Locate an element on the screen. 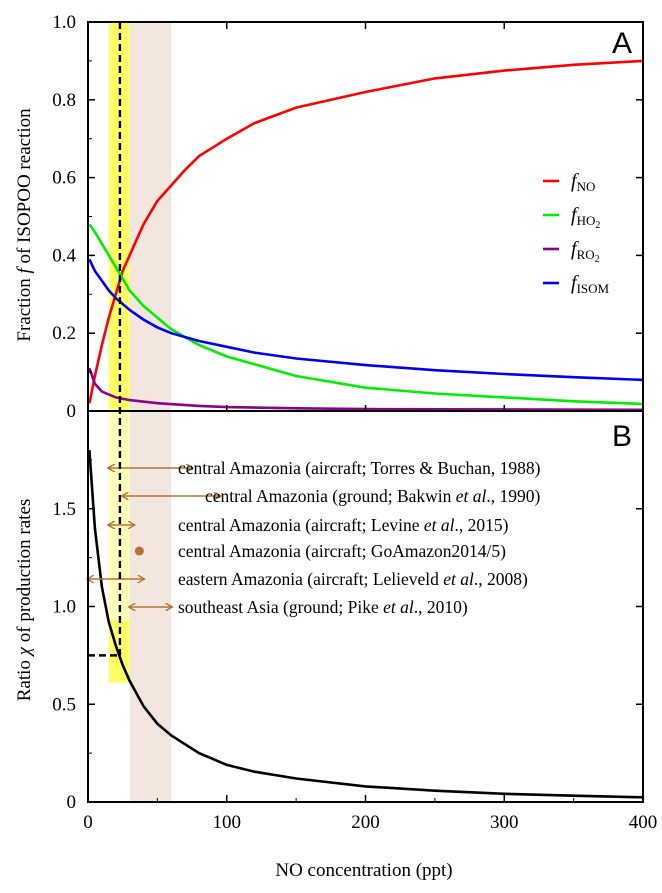 This screenshot has width=662, height=893. yellow-band-panel-a is located at coordinates (119, 216).